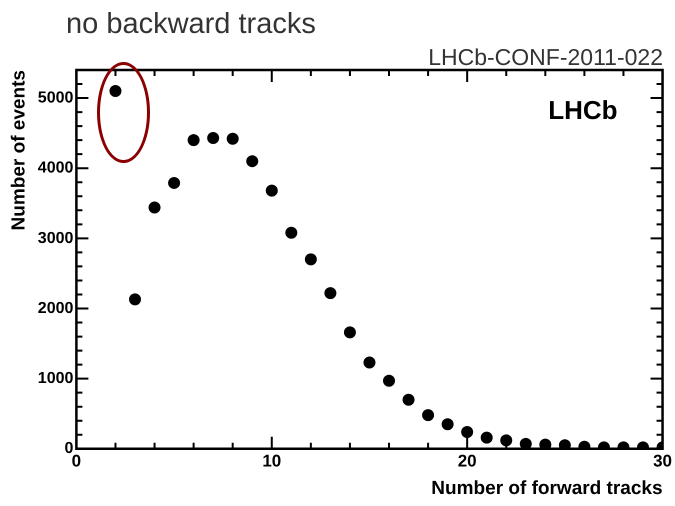  What do you see at coordinates (56, 379) in the screenshot?
I see `y-tick-label: 1000` at bounding box center [56, 379].